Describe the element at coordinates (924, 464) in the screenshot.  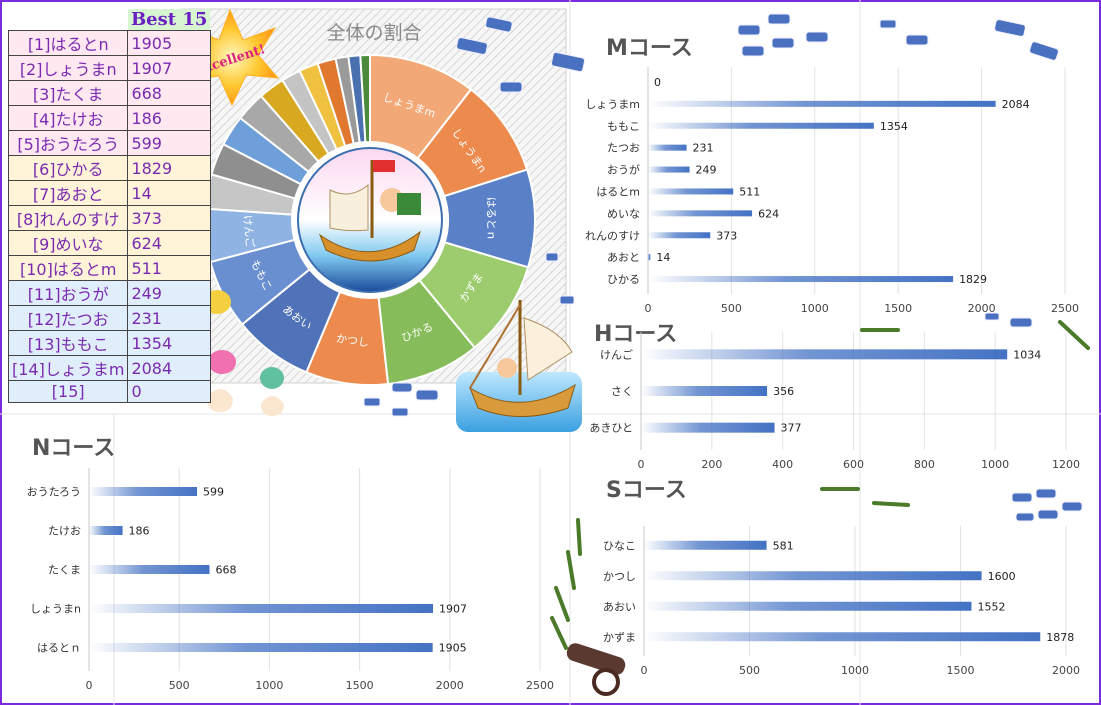
I see `x-tick-label: 800` at that location.